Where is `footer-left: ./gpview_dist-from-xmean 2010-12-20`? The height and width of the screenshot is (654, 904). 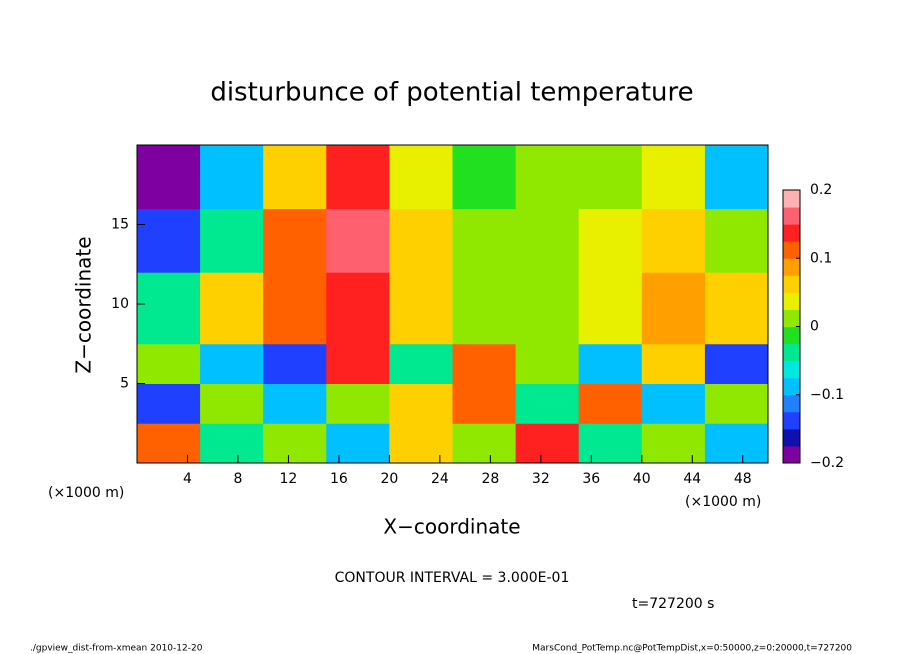 footer-left: ./gpview_dist-from-xmean 2010-12-20 is located at coordinates (116, 649).